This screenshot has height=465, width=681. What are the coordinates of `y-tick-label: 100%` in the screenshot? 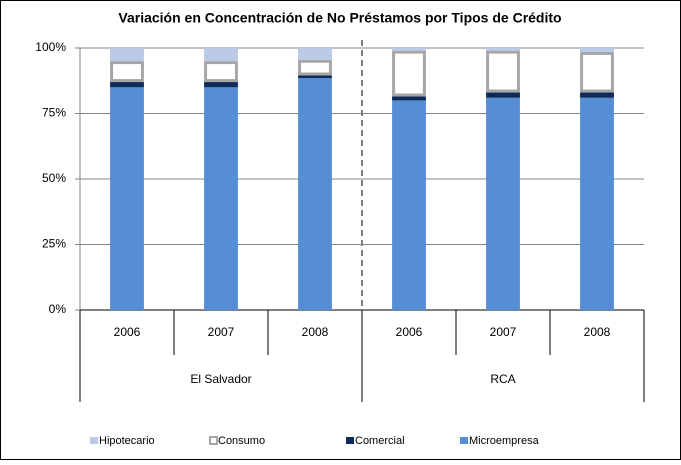 It's located at (50, 47).